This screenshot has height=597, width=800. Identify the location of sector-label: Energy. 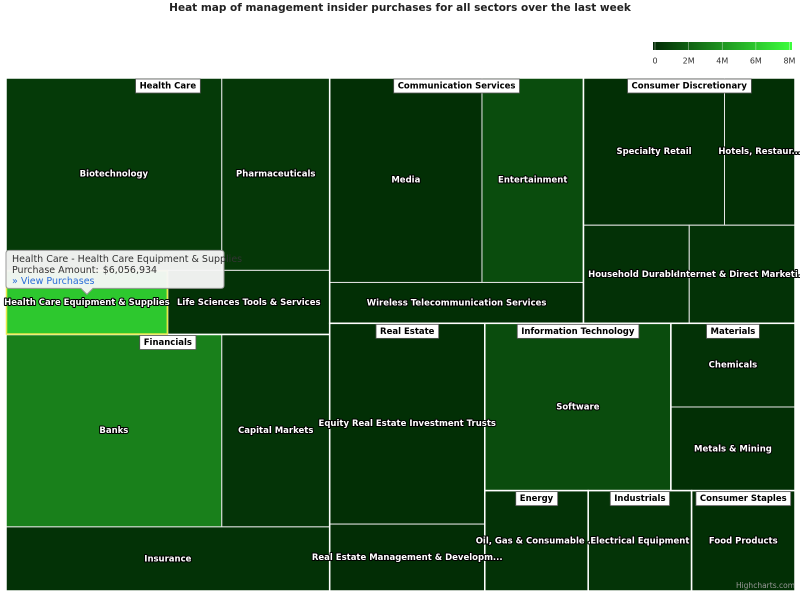
(537, 499).